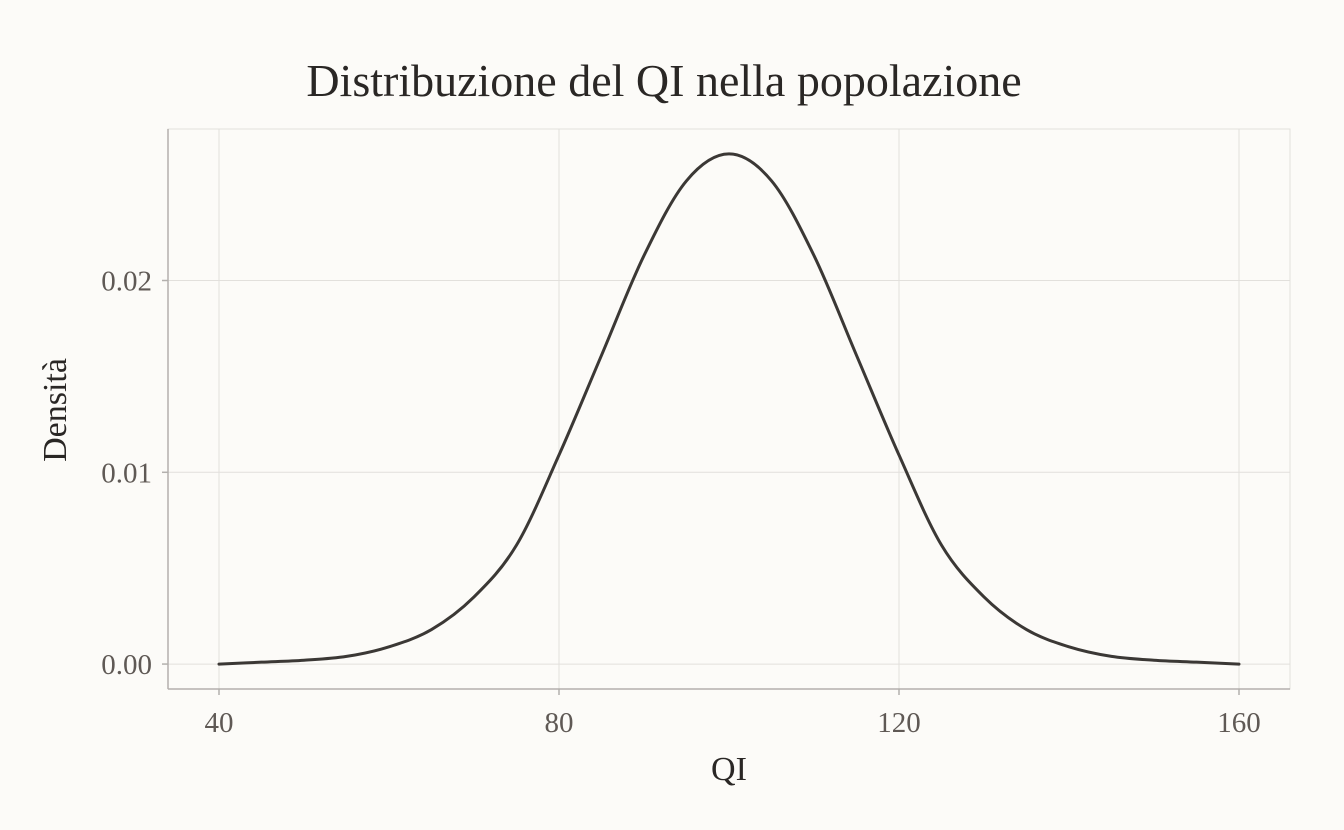 The image size is (1344, 830). Describe the element at coordinates (729, 769) in the screenshot. I see `x-axis-title: QI` at that location.